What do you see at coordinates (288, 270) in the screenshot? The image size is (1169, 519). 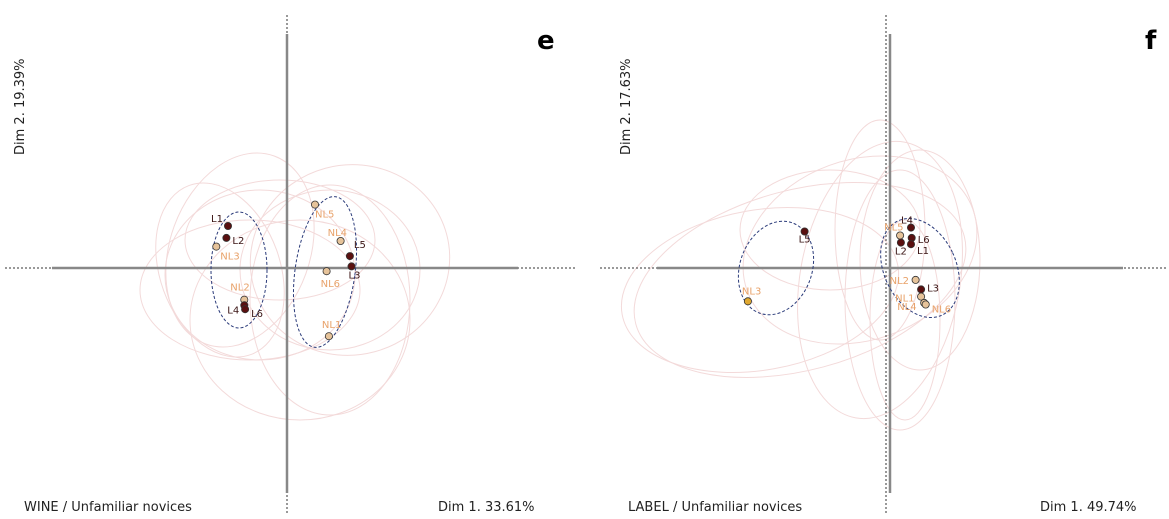 I see `points-e: L1 L2 NL3 NL2 L4 L6 NL5 NL4 L5 L3 NL6 NL1` at bounding box center [288, 270].